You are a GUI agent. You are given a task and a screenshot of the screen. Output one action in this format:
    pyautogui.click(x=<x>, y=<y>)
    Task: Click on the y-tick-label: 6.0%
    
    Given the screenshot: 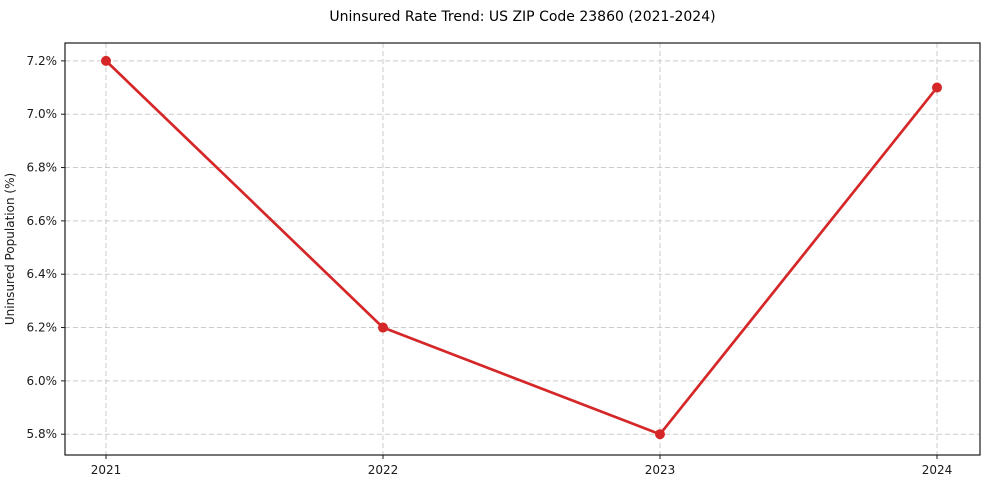 What is the action you would take?
    pyautogui.click(x=42, y=381)
    